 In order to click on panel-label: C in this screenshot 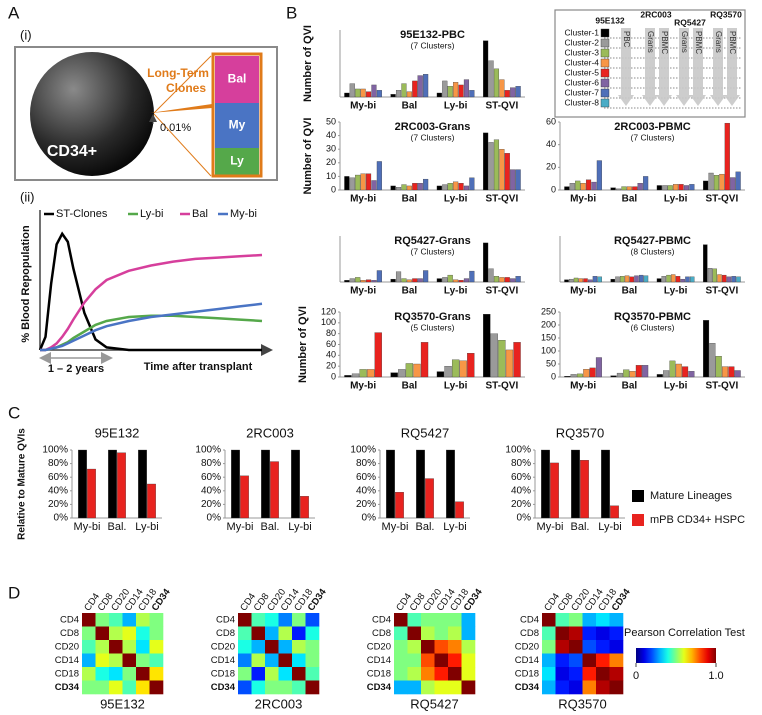, I will do `click(14, 412)`.